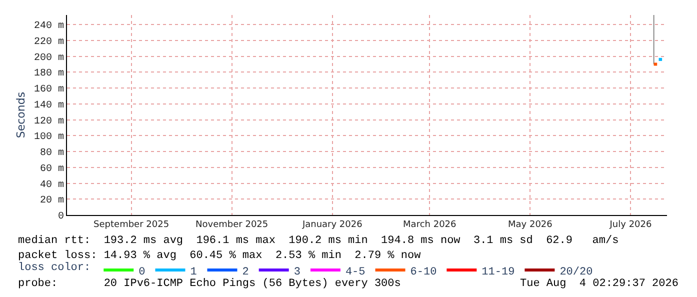  I want to click on y-tick-label: 180 m, so click(49, 74).